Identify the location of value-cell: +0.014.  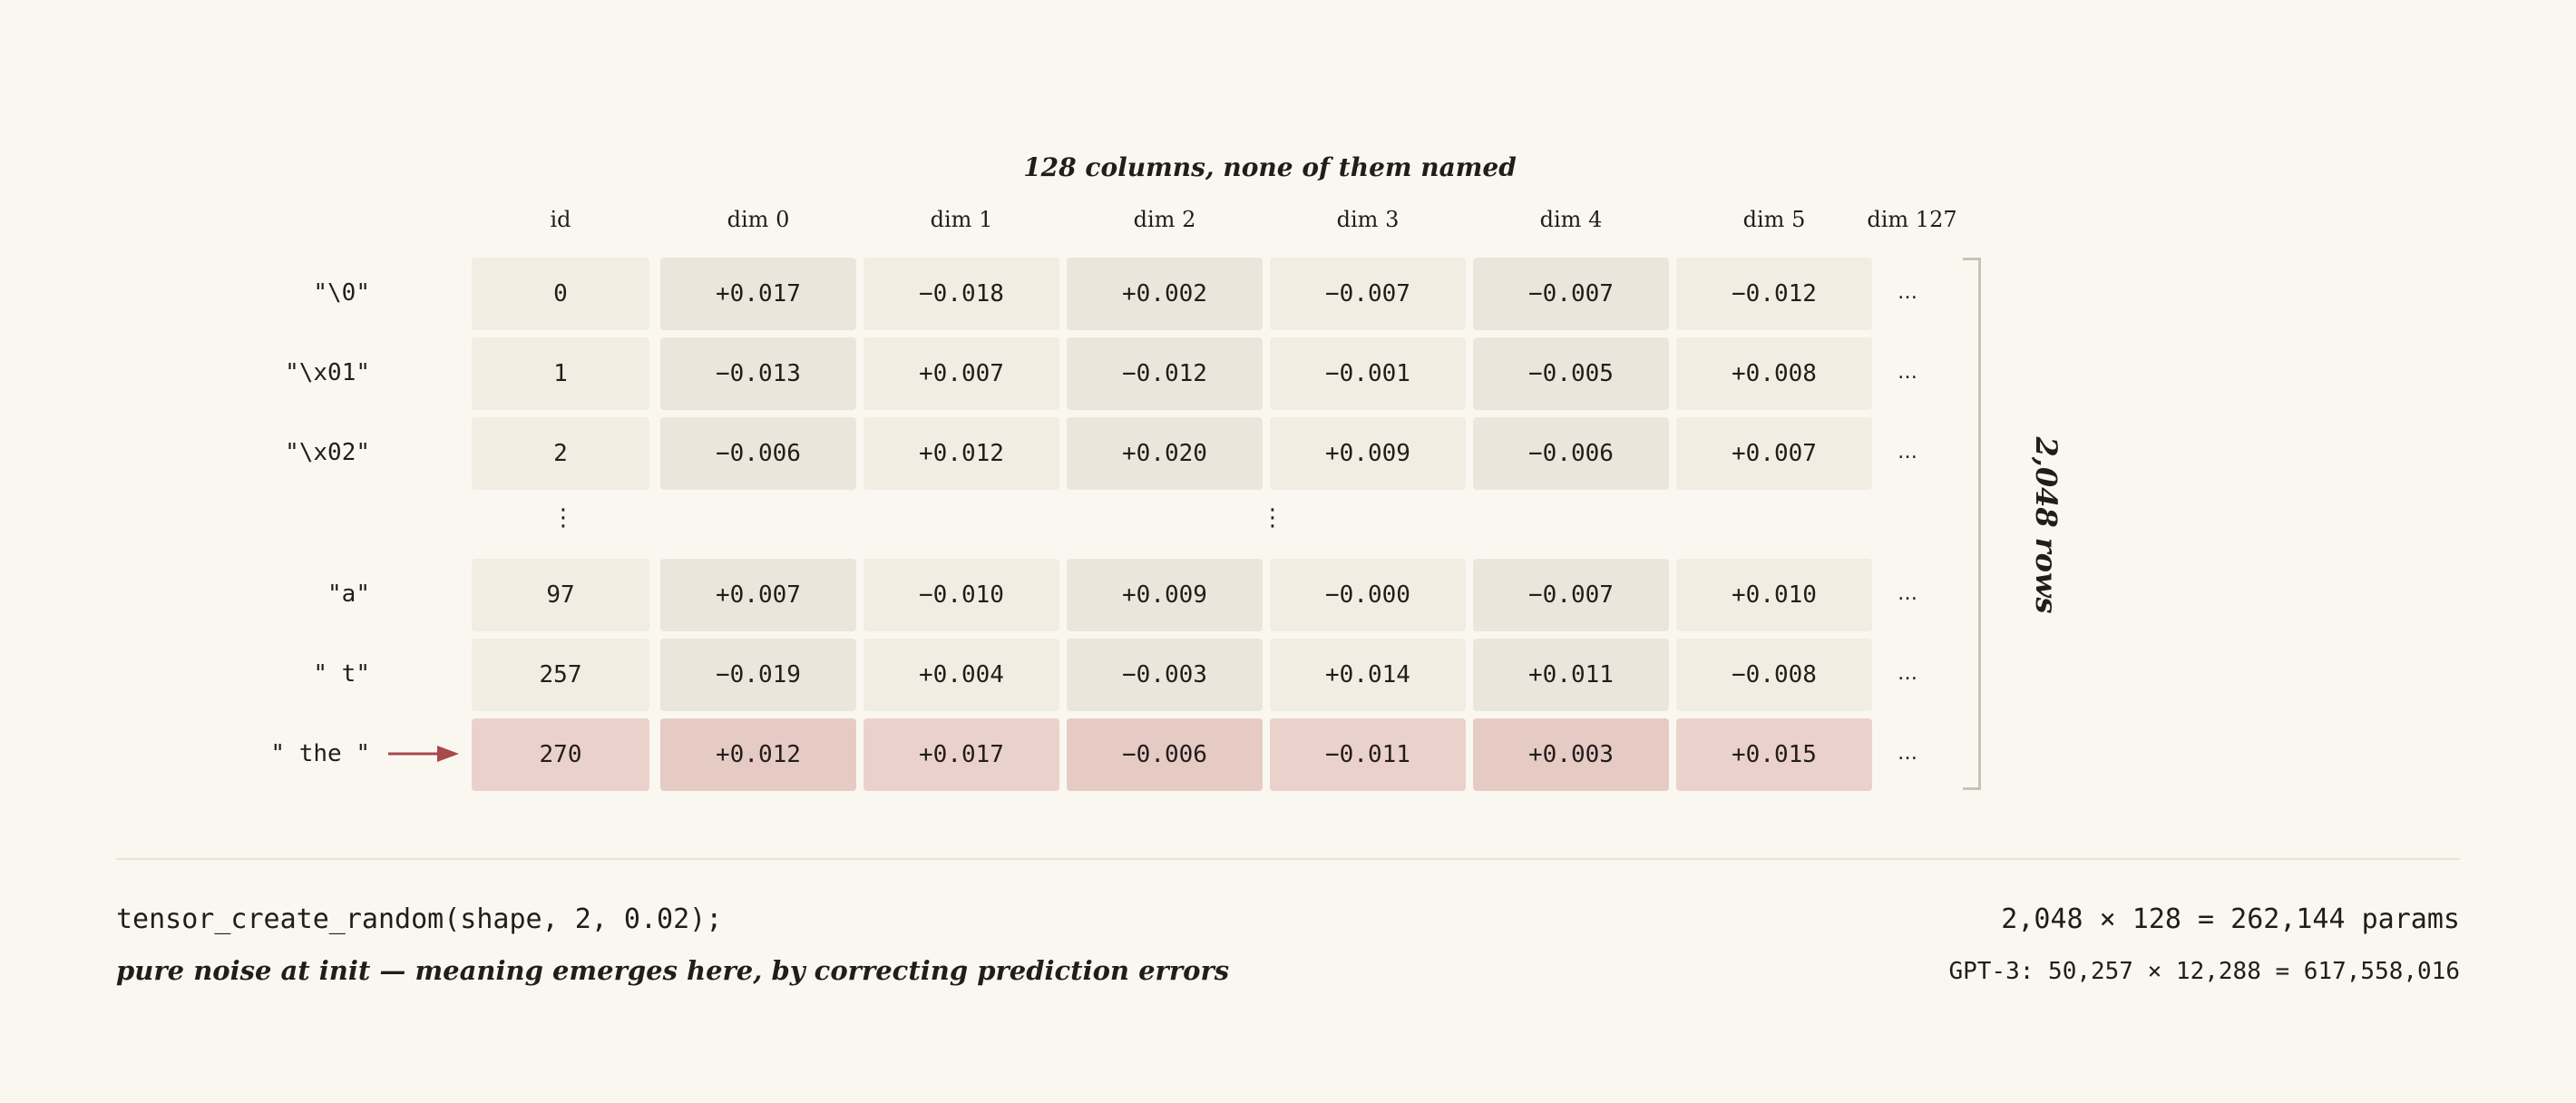
(1368, 675).